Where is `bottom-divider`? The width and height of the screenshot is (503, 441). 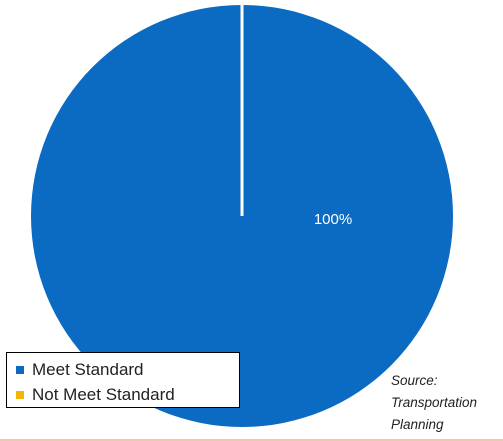 bottom-divider is located at coordinates (251, 440).